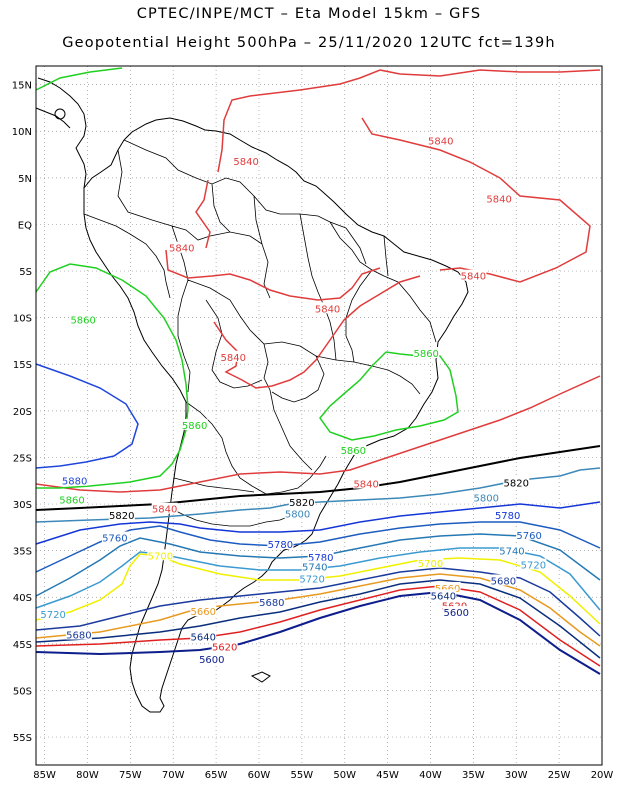 The image size is (618, 800). I want to click on lat-tick-label: 10N, so click(22, 132).